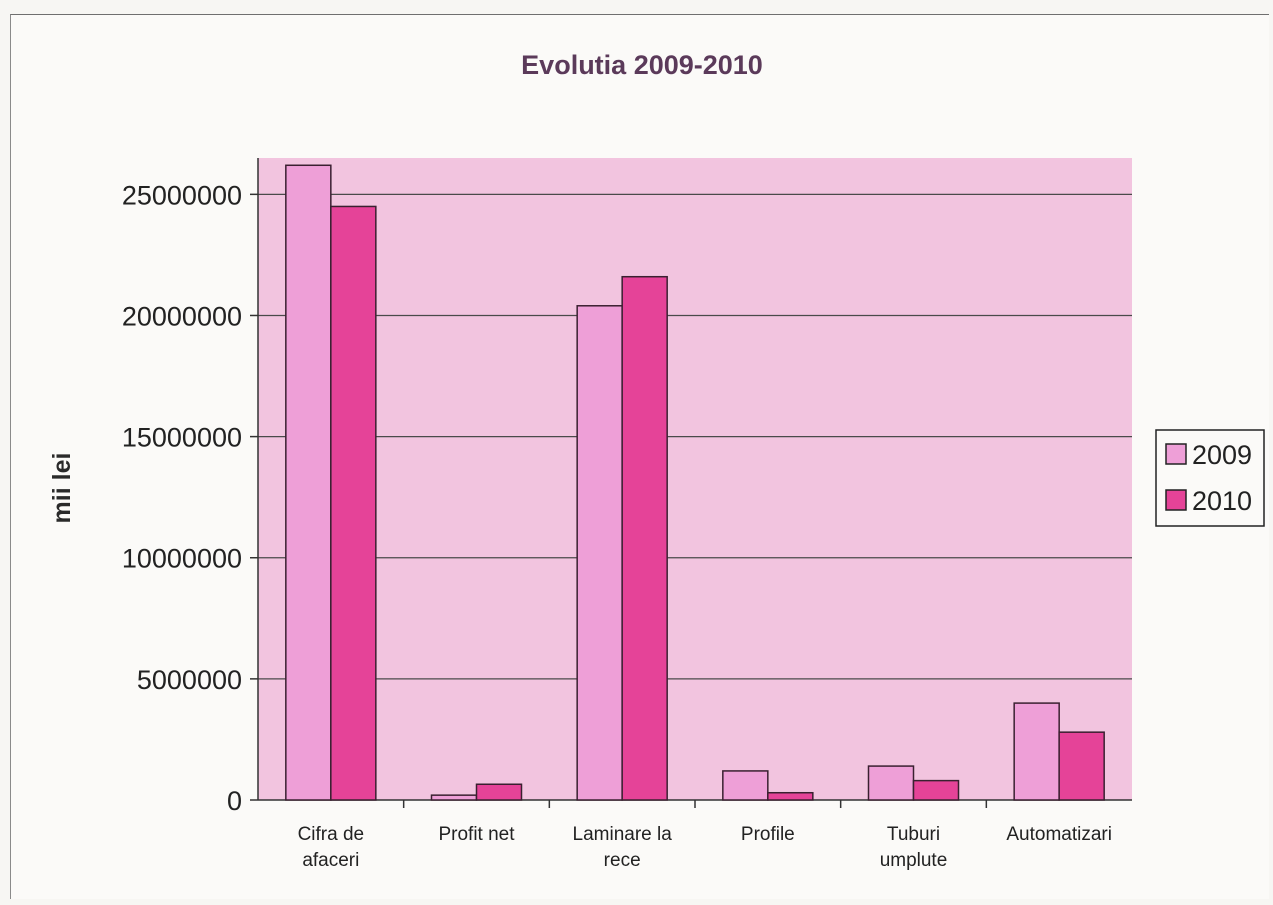 The height and width of the screenshot is (905, 1273). Describe the element at coordinates (331, 834) in the screenshot. I see `x-tick-label: Cifra de` at that location.